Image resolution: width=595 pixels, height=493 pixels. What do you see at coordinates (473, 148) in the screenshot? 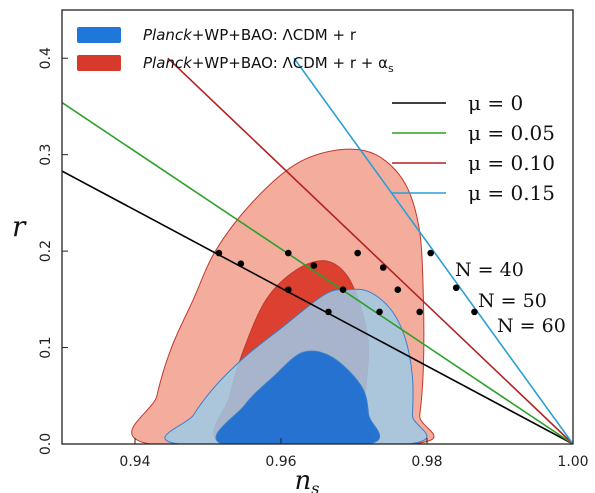
I see `line-legend: μ = 0 μ = 0.05 μ = 0.10 μ = 0.15` at bounding box center [473, 148].